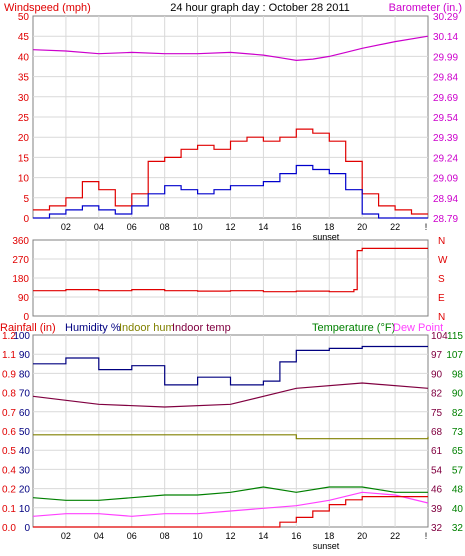  Describe the element at coordinates (437, 509) in the screenshot. I see `temperature-tick-label: 39` at that location.